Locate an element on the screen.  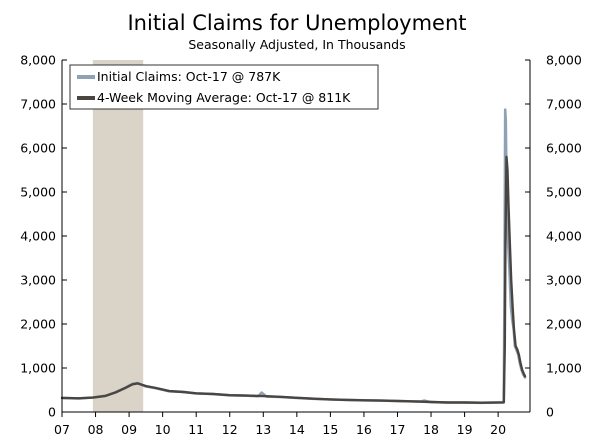
x-tick-label: 19 is located at coordinates (465, 429).